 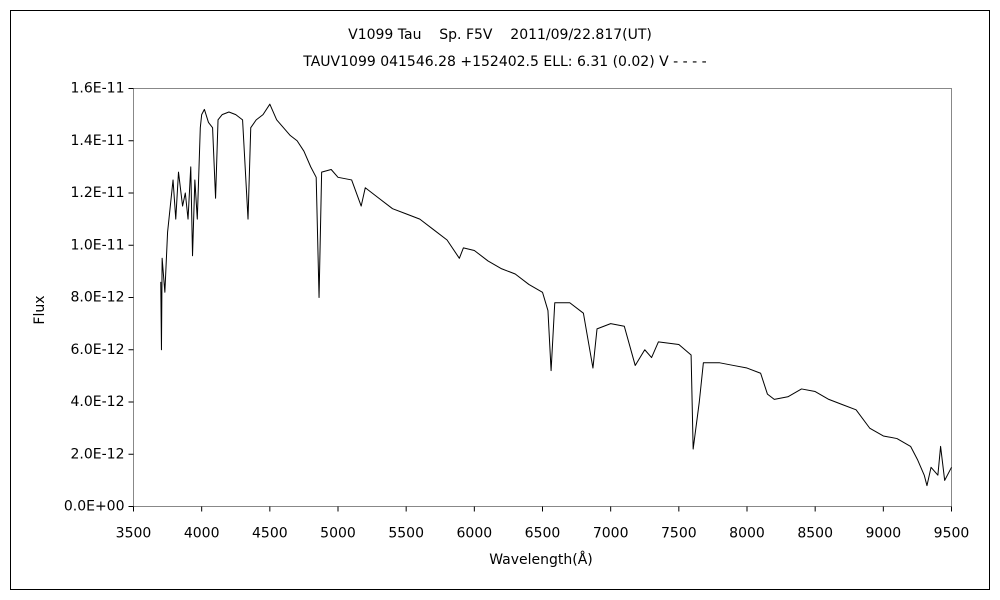 I want to click on x-tick-label: 4500, so click(x=270, y=534).